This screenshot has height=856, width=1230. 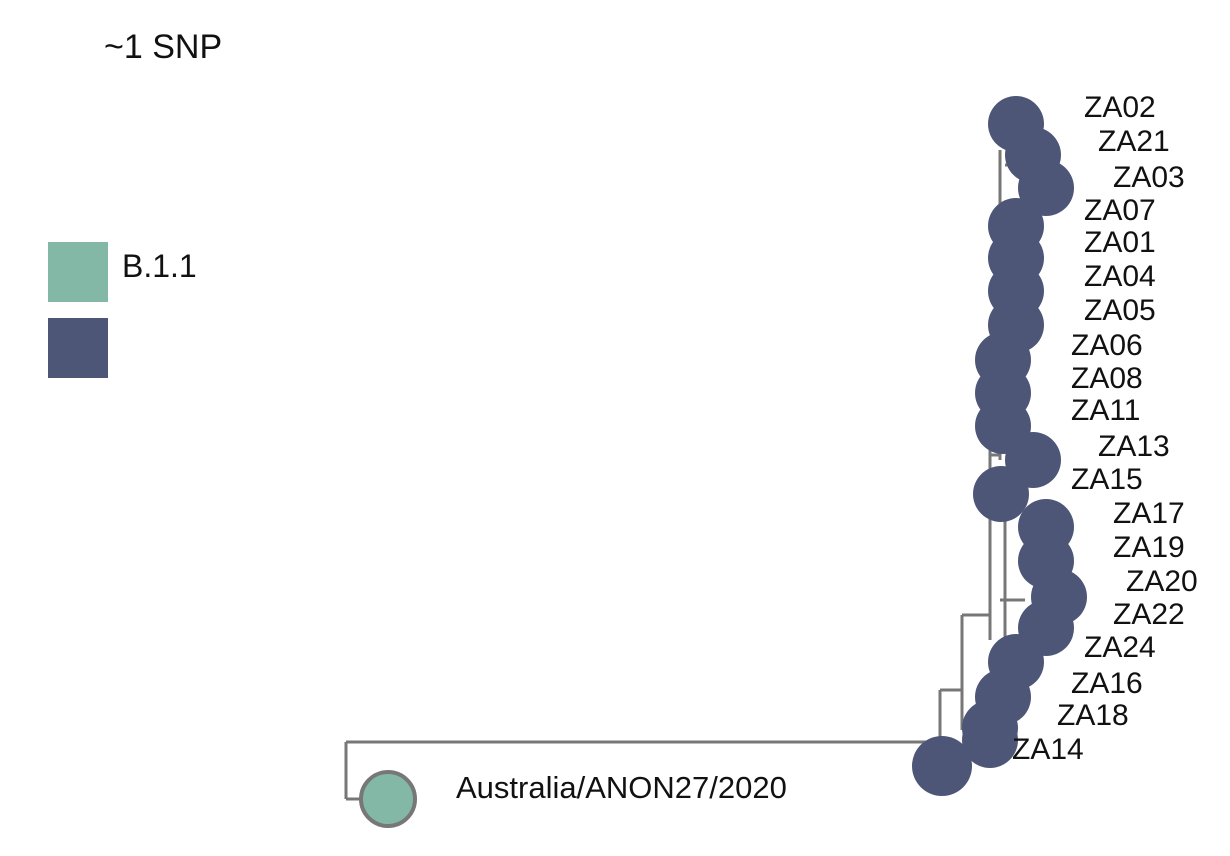 What do you see at coordinates (1107, 683) in the screenshot?
I see `tip-label-za16: ZA16` at bounding box center [1107, 683].